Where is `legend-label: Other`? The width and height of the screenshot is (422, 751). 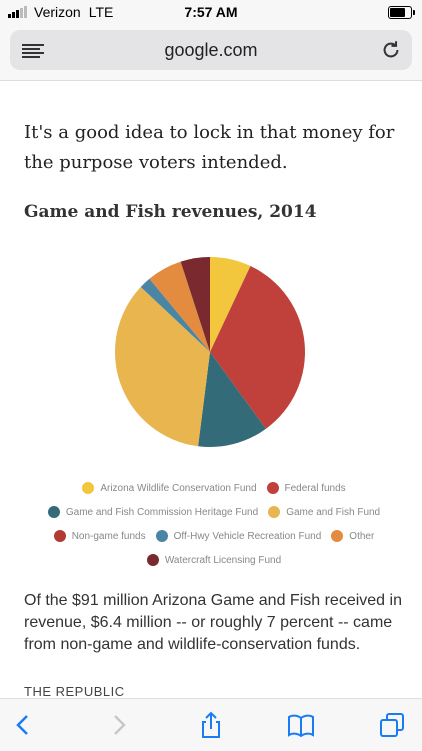
legend-label: Other is located at coordinates (362, 536).